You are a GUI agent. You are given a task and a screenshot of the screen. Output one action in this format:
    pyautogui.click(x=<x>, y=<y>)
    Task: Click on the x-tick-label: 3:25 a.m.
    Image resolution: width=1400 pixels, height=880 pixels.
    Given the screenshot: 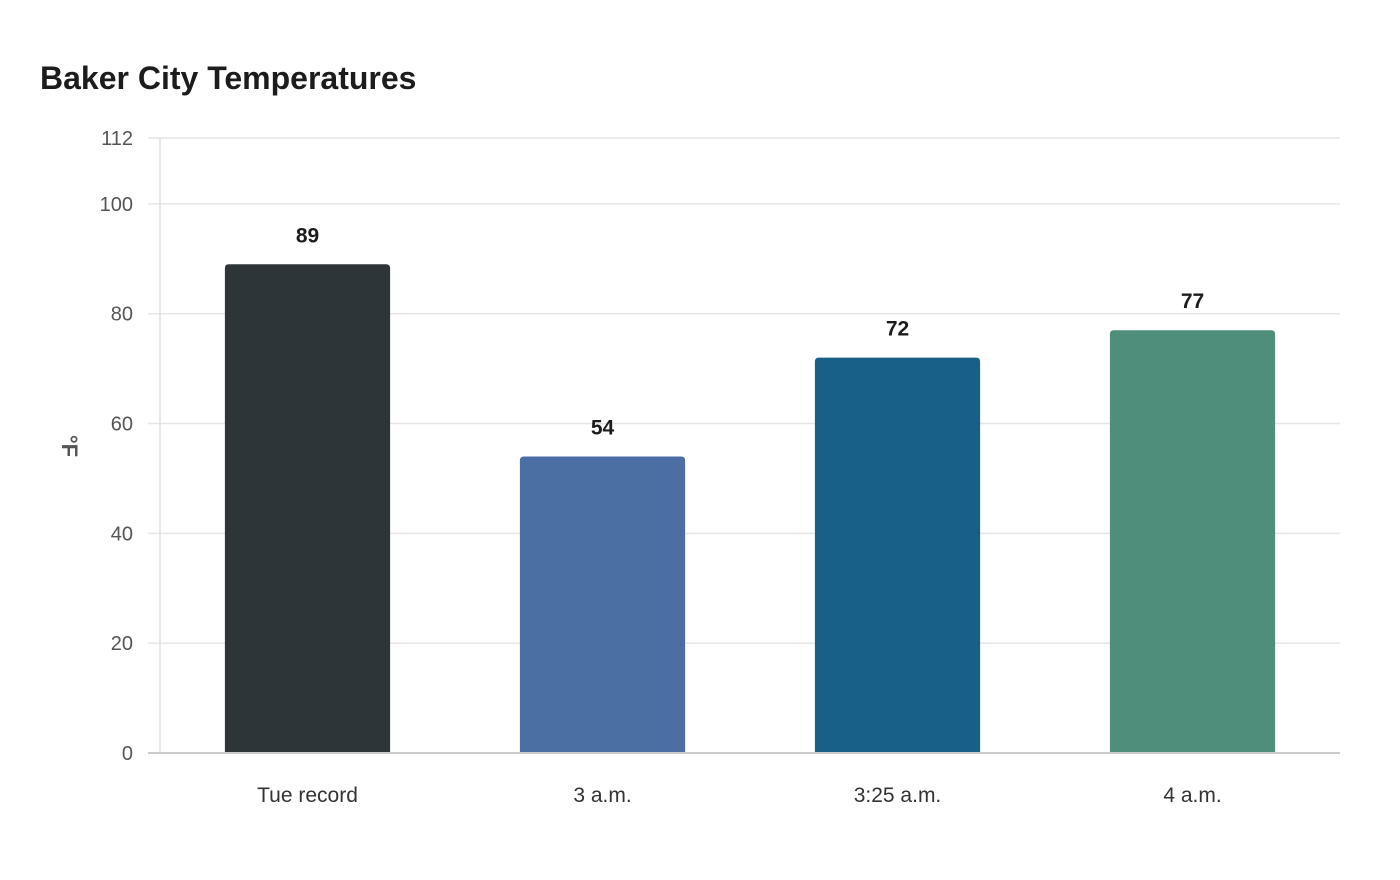 What is the action you would take?
    pyautogui.click(x=898, y=795)
    